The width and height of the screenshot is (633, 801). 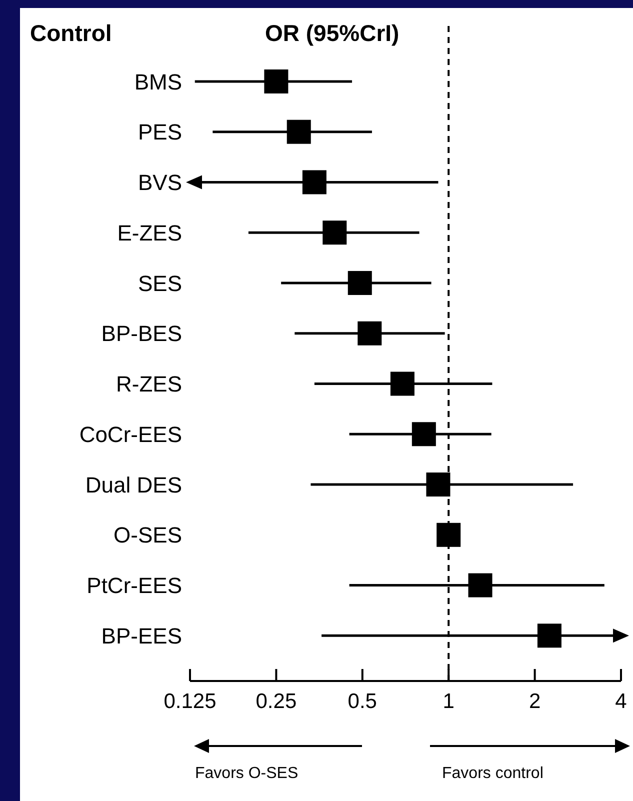 I want to click on y-tick-label: BP-EES, so click(x=141, y=635).